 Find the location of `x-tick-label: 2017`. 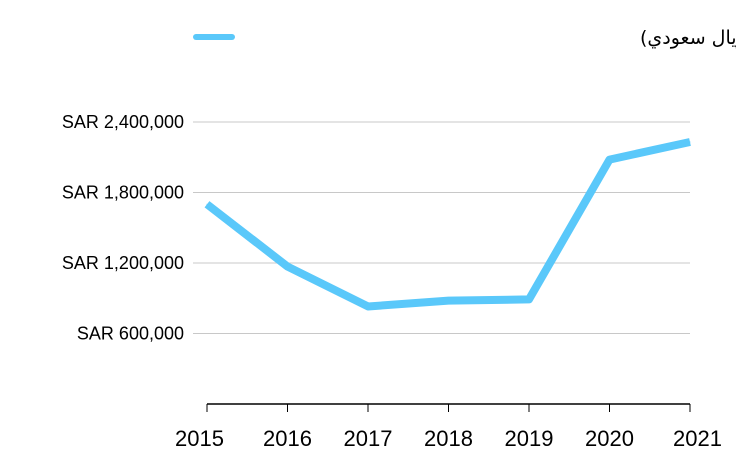

x-tick-label: 2017 is located at coordinates (368, 438).